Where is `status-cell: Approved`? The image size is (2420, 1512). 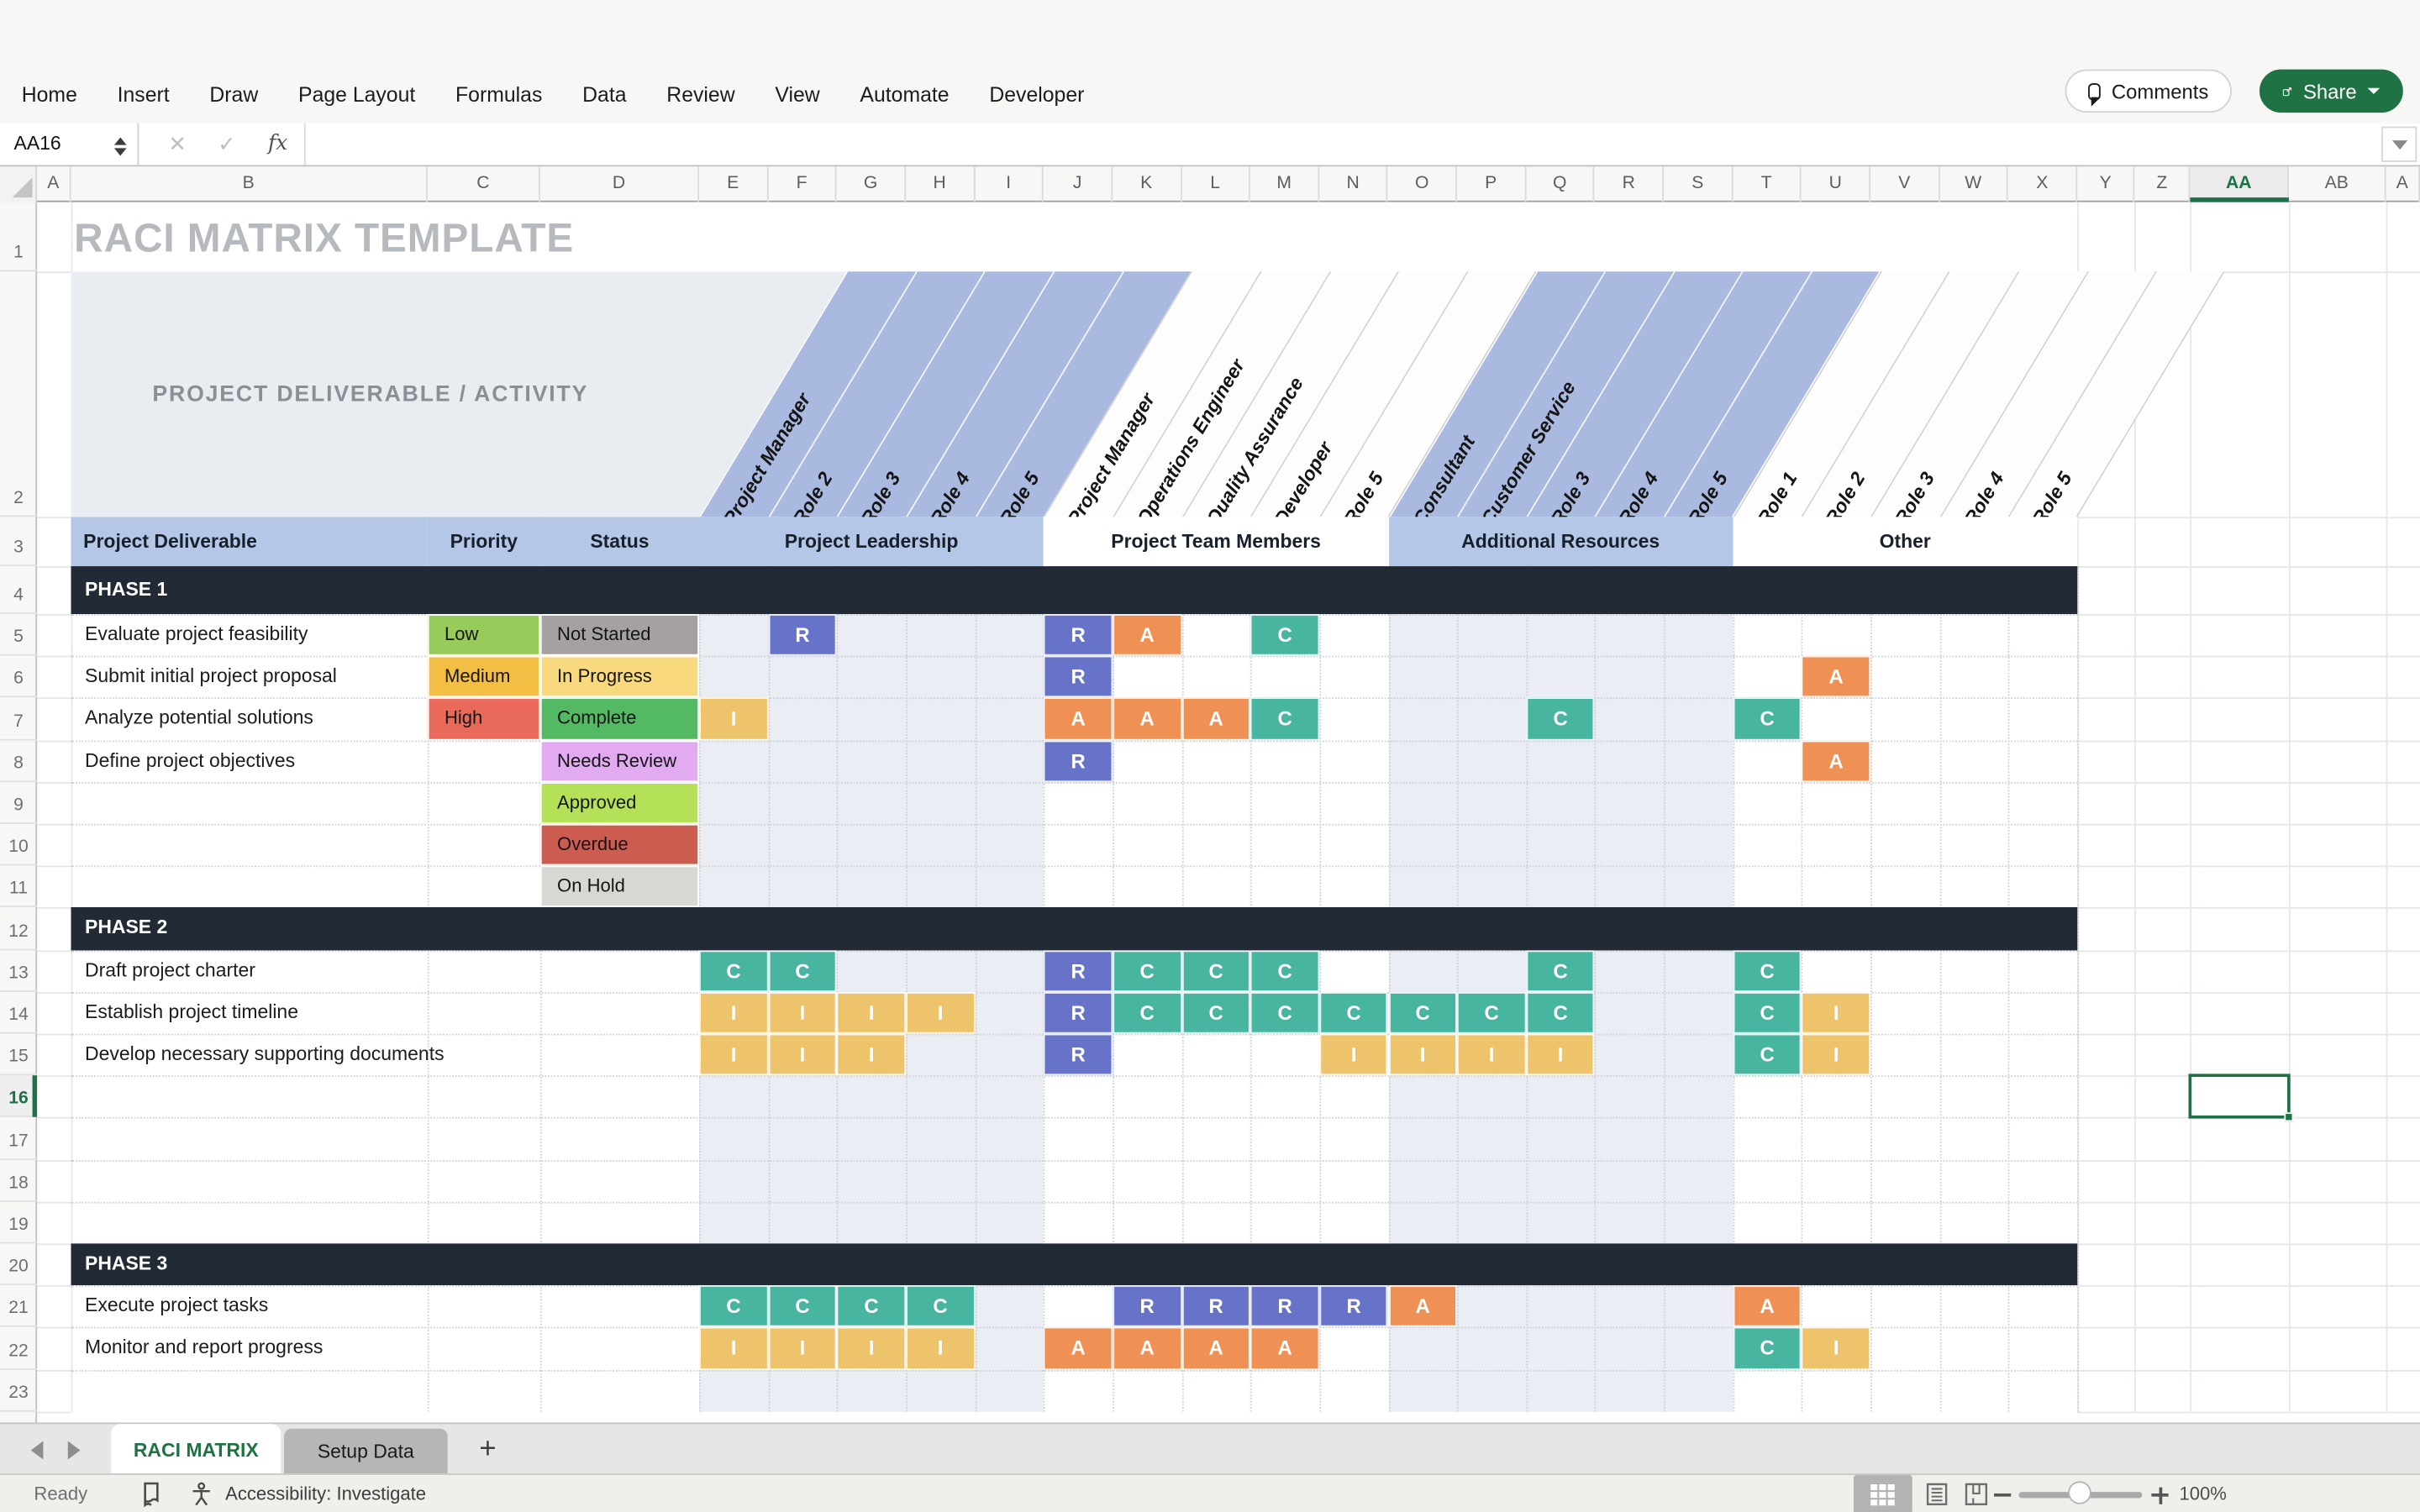 status-cell: Approved is located at coordinates (619, 802).